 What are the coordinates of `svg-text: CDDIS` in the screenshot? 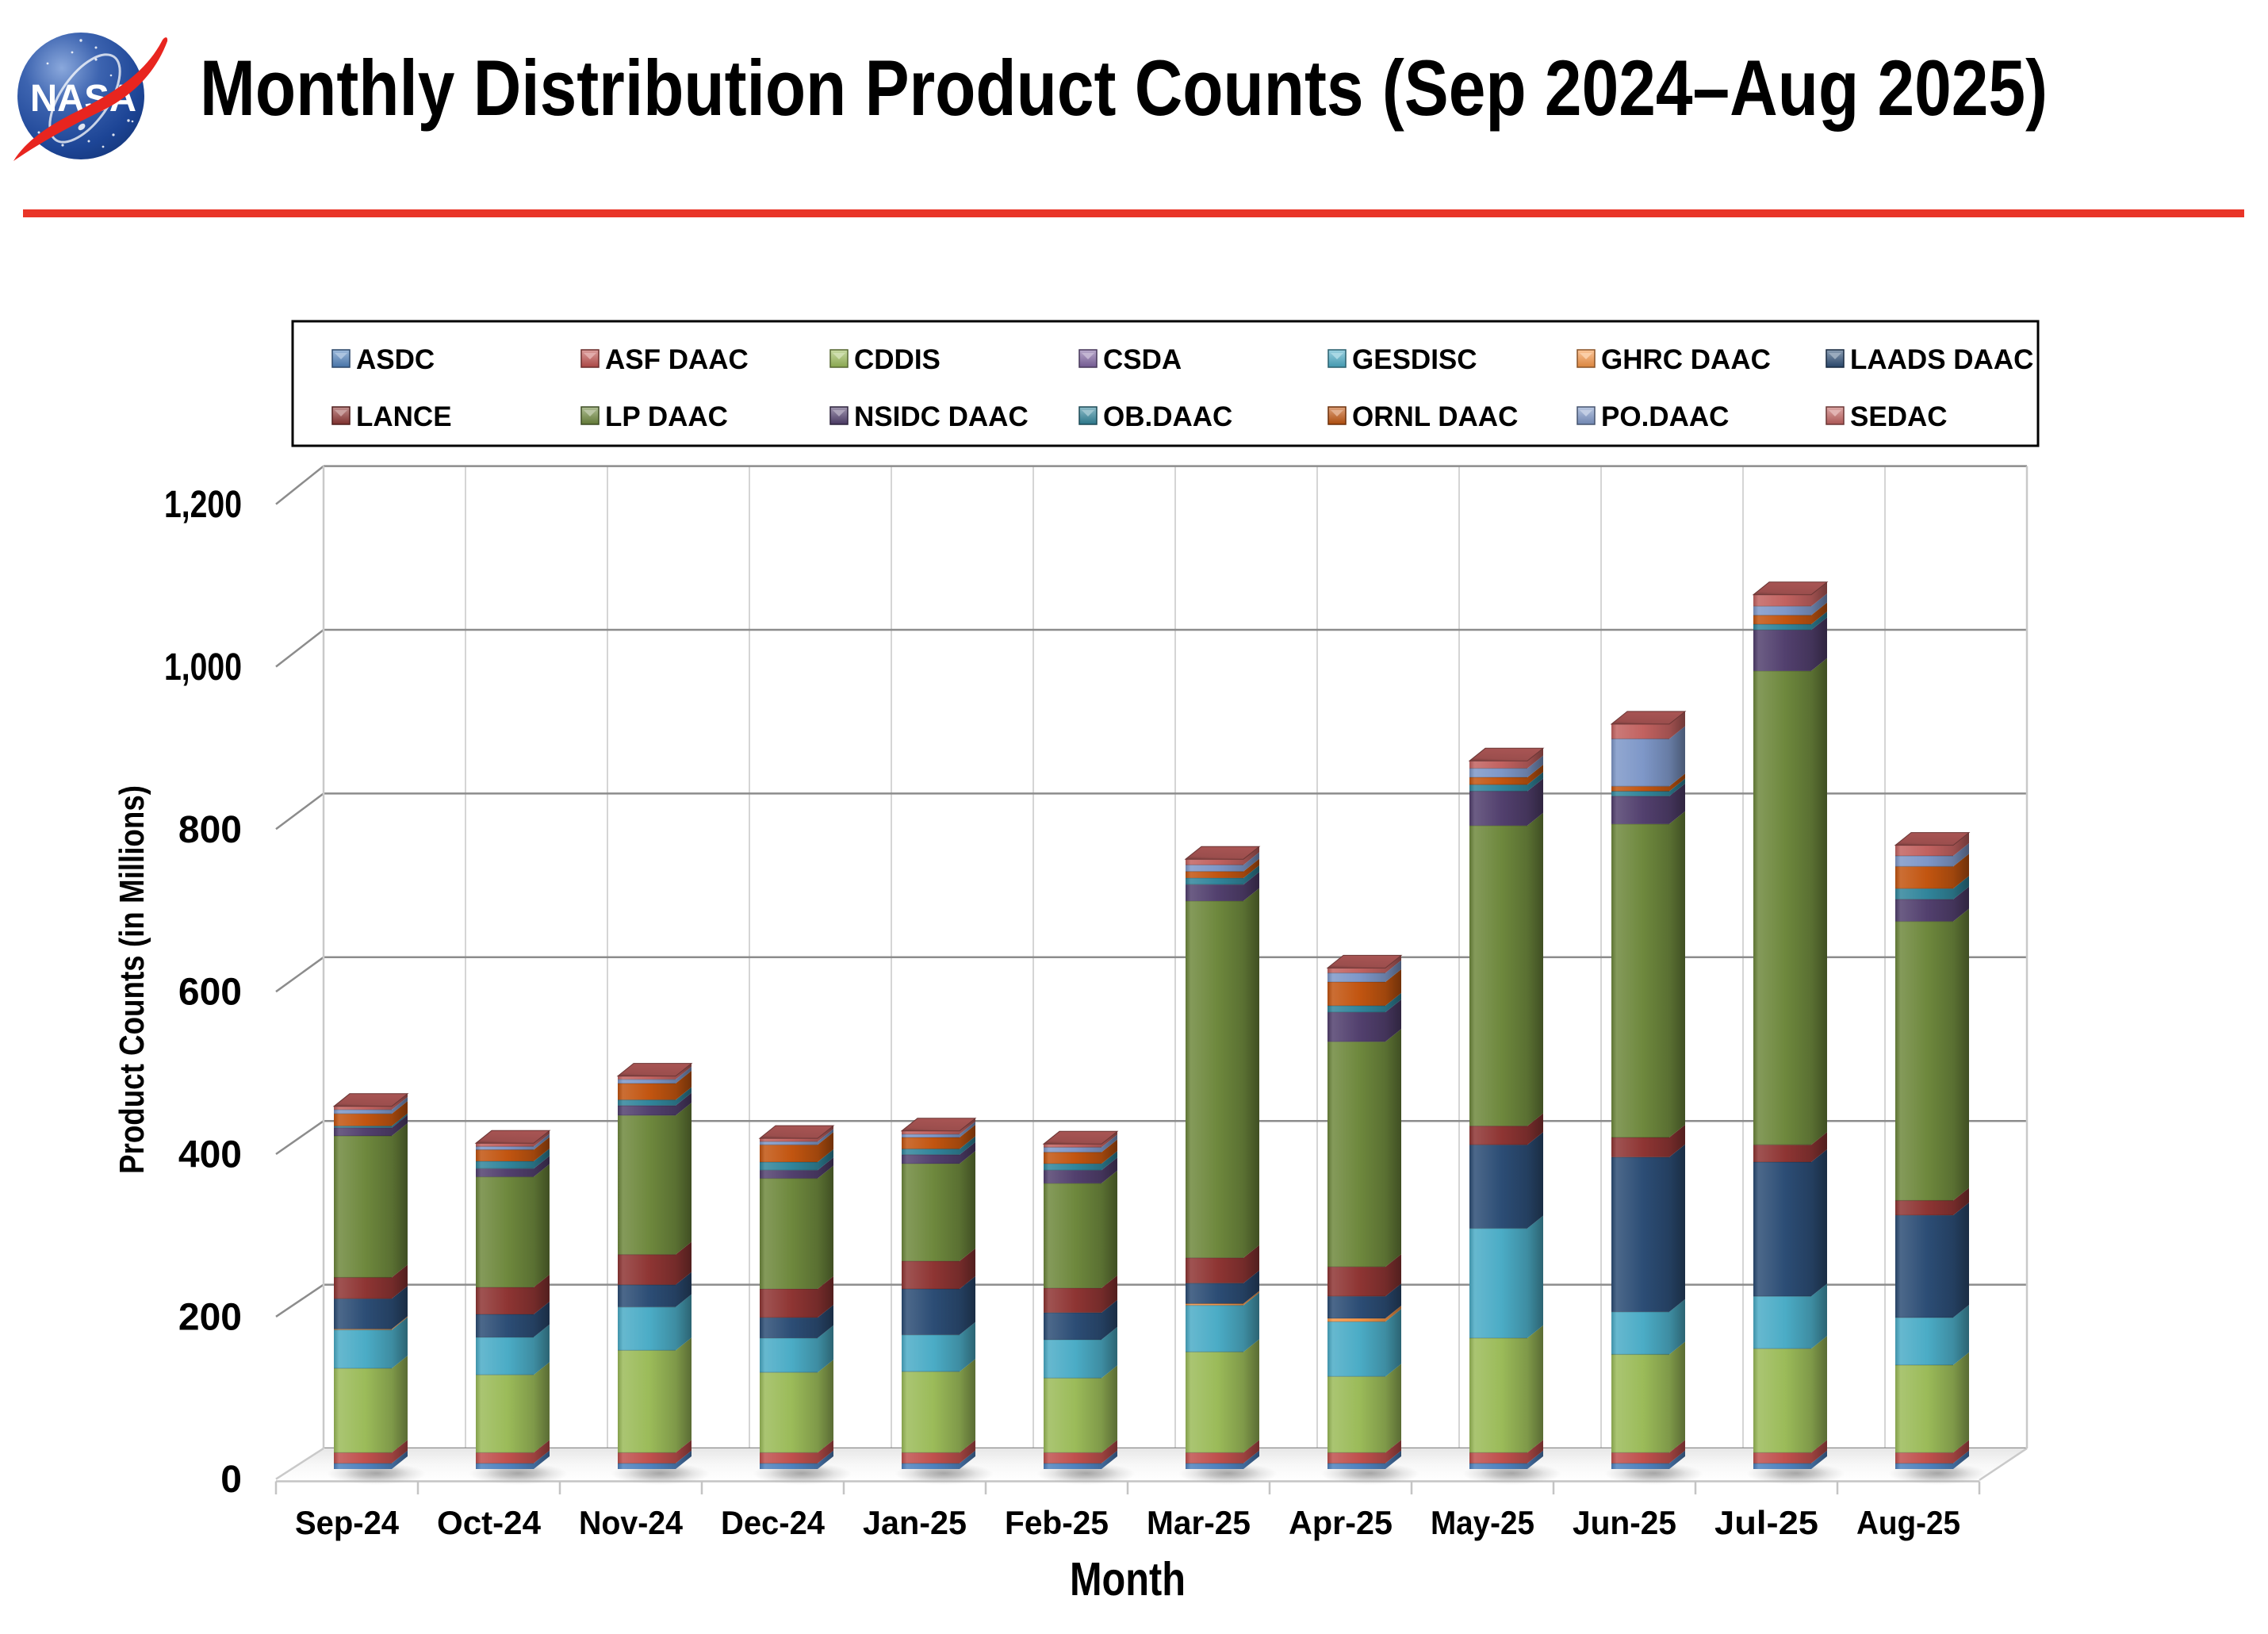 It's located at (897, 359).